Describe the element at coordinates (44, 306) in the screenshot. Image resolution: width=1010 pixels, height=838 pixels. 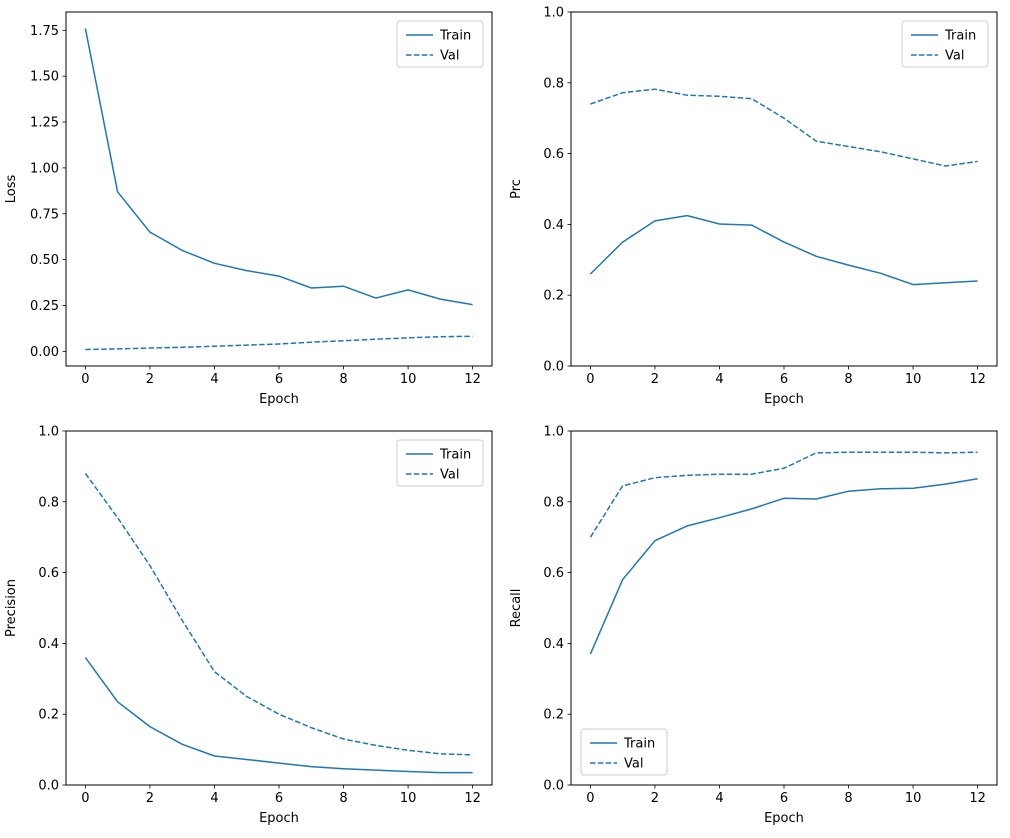
I see `y-tick-label: 0.25` at that location.